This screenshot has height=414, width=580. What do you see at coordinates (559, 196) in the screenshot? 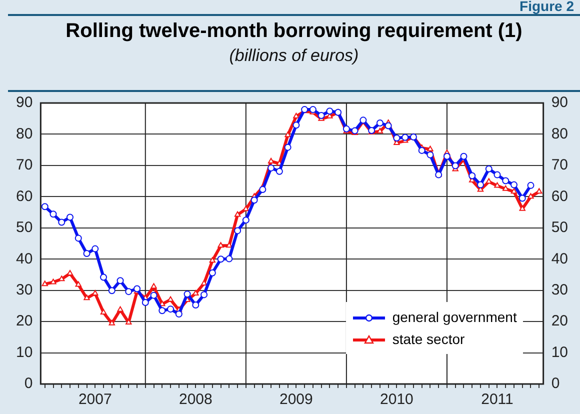
I see `y2-tick-label: 60` at bounding box center [559, 196].